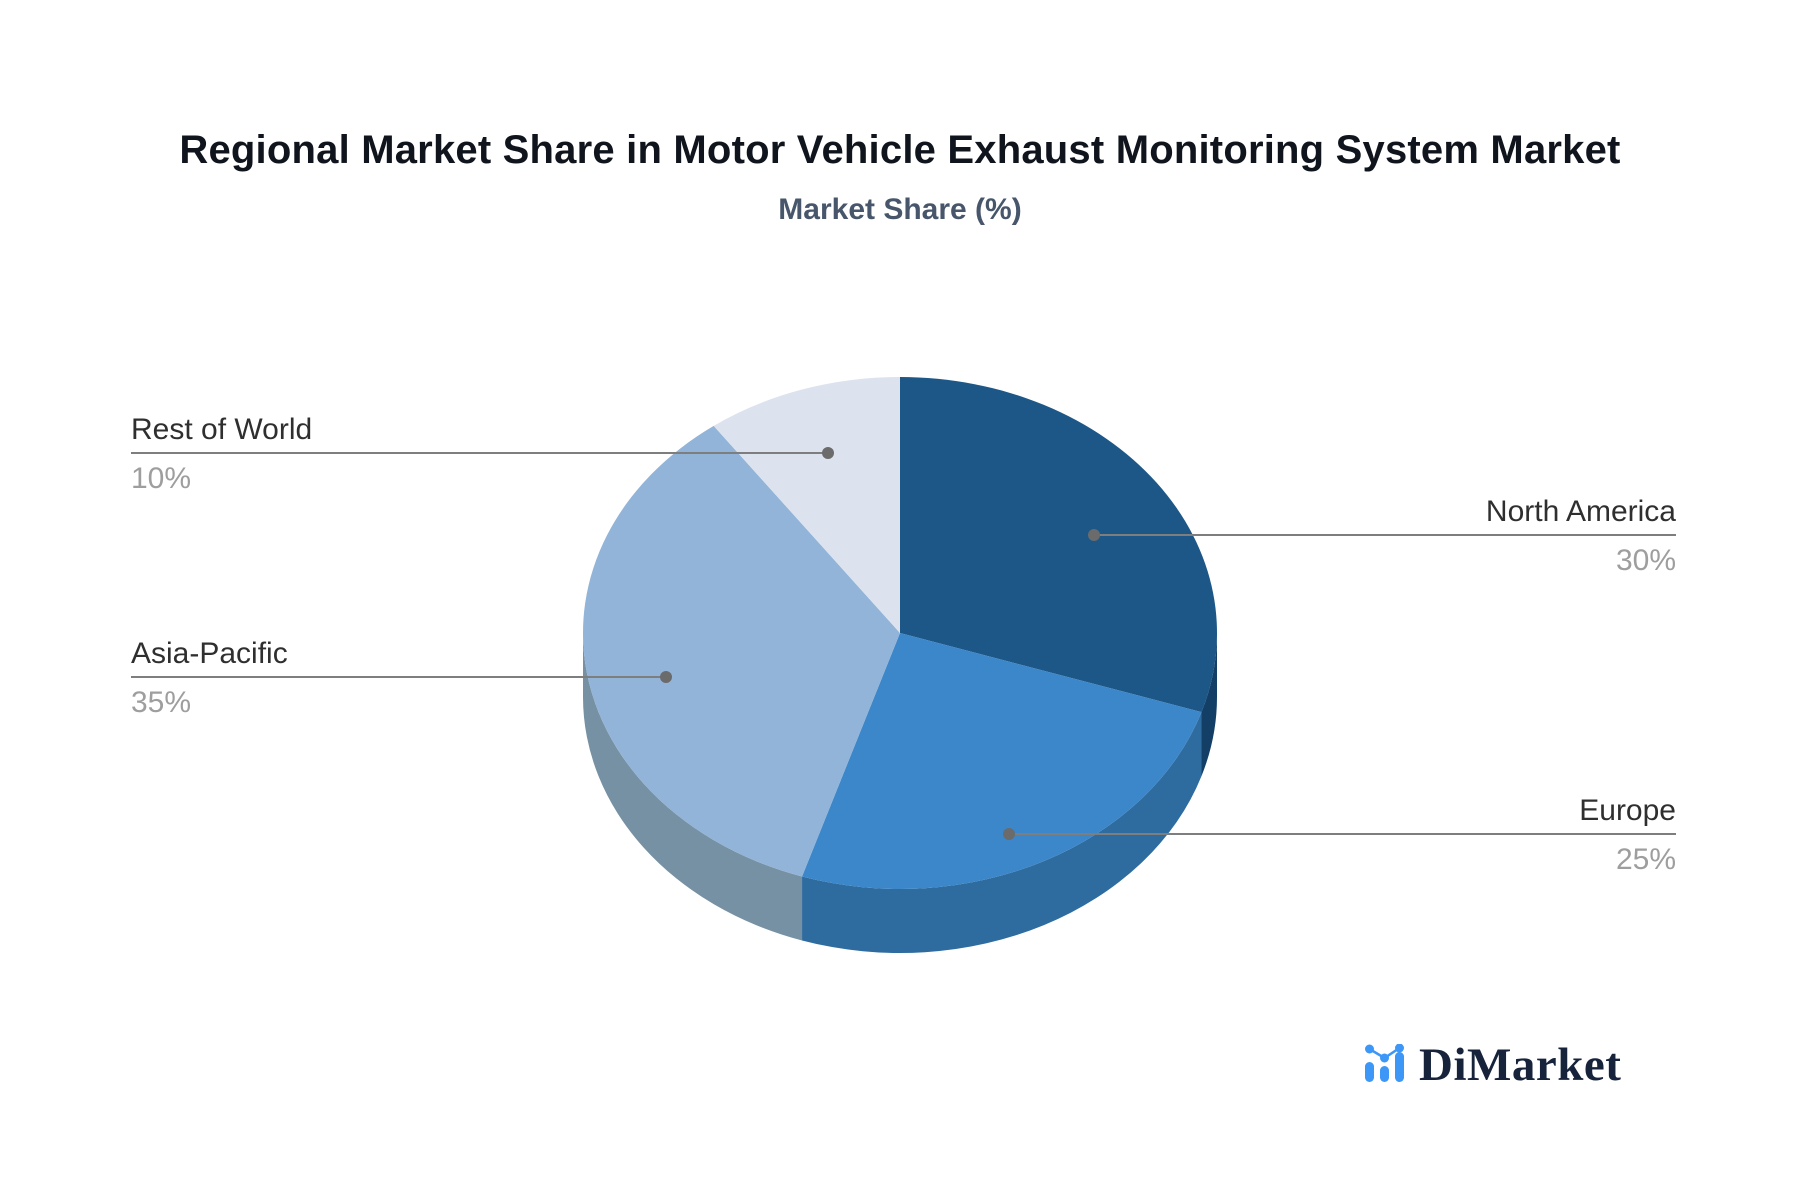 This screenshot has width=1800, height=1196. Describe the element at coordinates (1627, 810) in the screenshot. I see `slice-label-europe: Europe` at that location.